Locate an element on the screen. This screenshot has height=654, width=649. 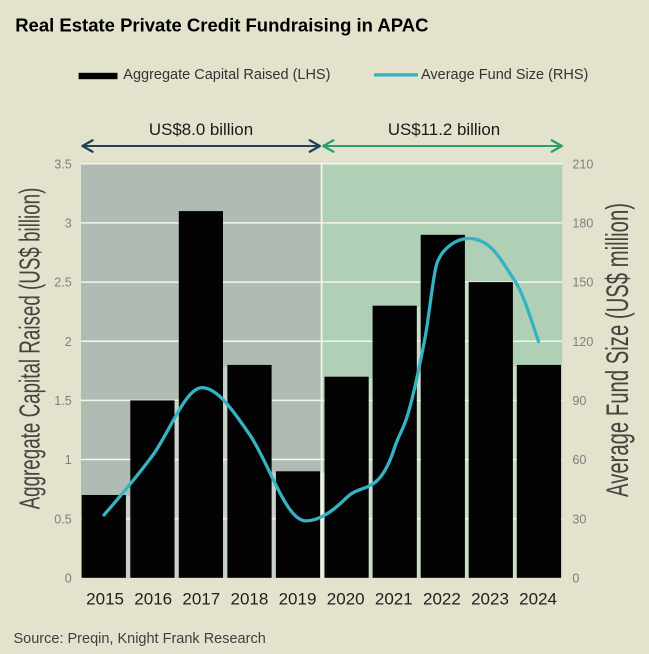
svg-text: 0.5 is located at coordinates (63, 519).